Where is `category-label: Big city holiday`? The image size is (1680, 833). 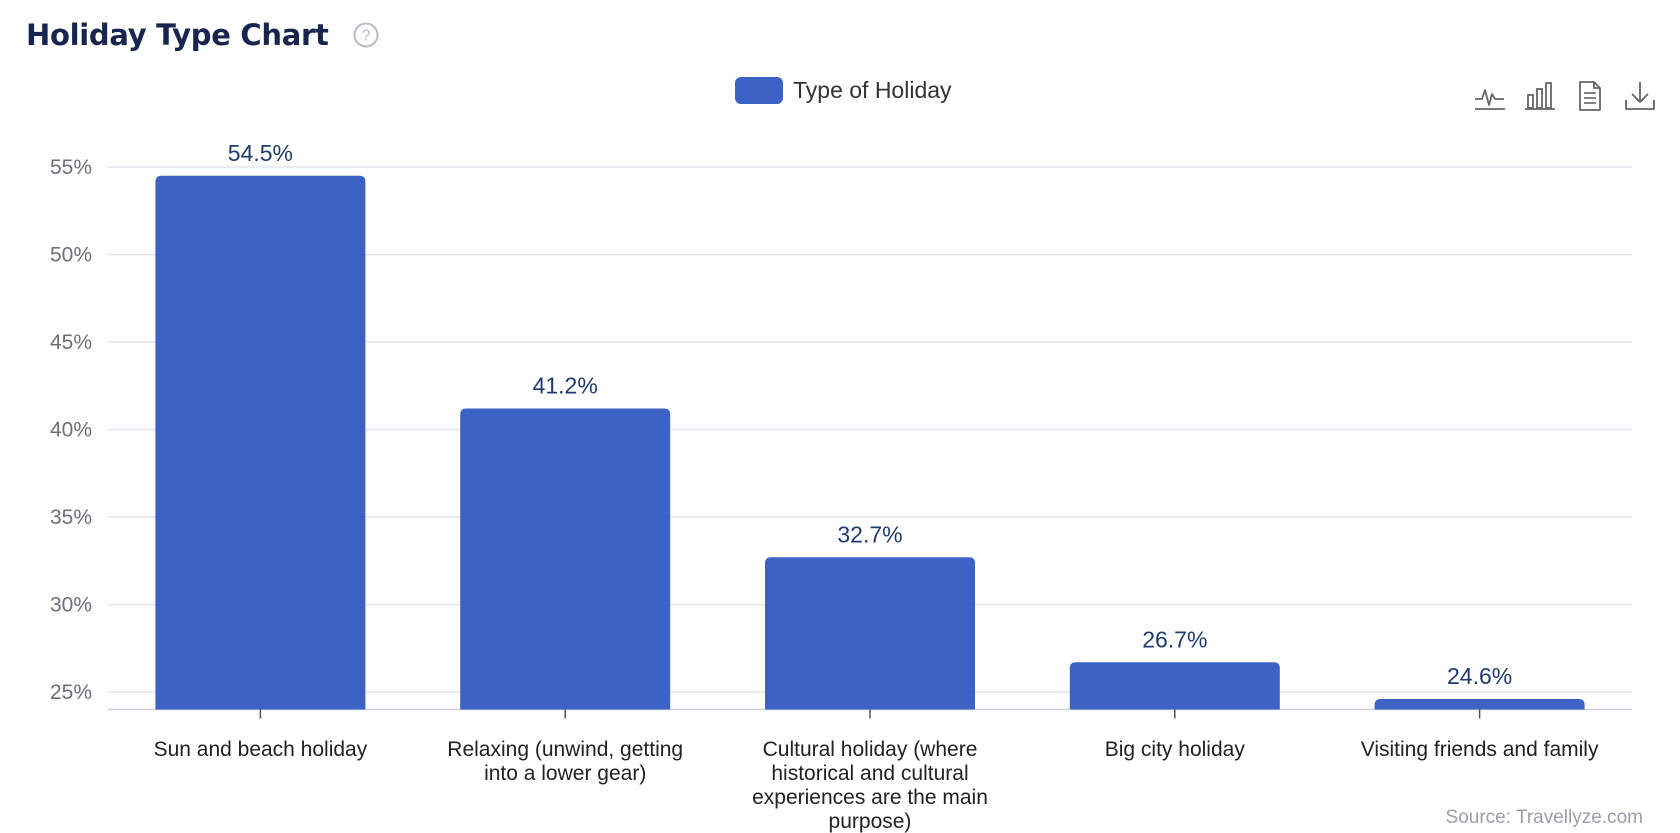 category-label: Big city holiday is located at coordinates (1175, 749).